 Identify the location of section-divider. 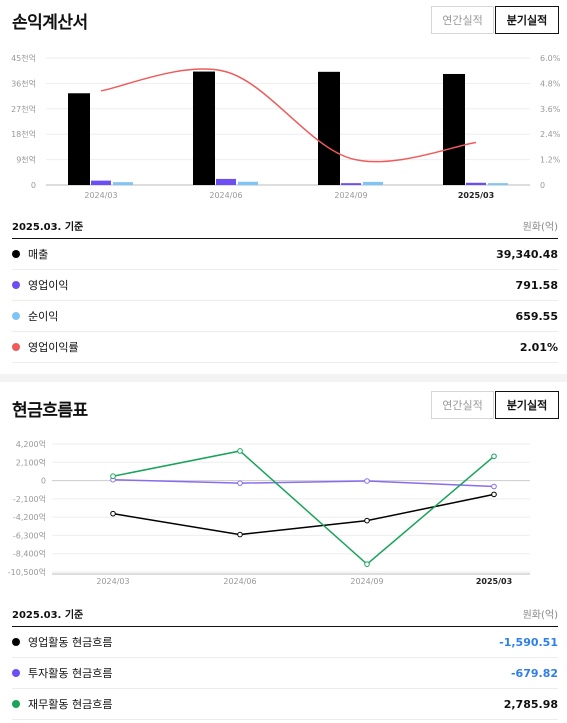
(283, 378).